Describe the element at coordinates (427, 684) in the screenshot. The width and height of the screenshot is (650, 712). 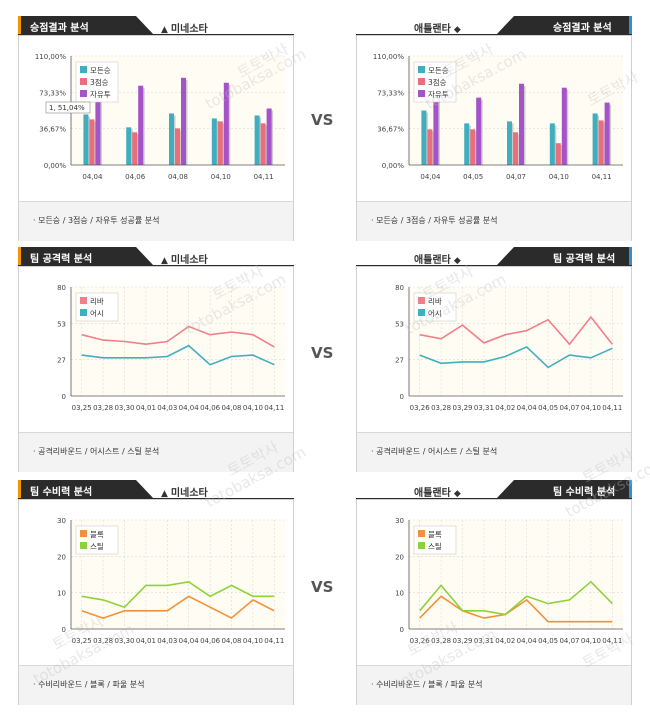
I see `footer-text: · 수비리바운드 / 블록 / 파울 분석` at that location.